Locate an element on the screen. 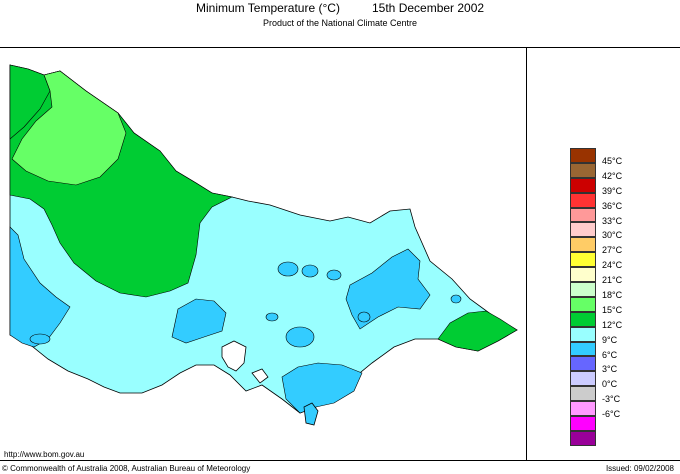 This screenshot has height=474, width=680. zone-9-12-northeast is located at coordinates (388, 289).